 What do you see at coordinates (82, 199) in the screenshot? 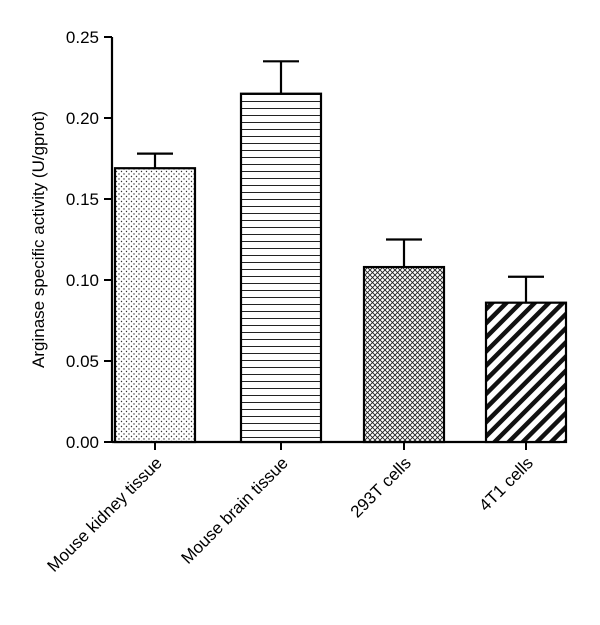
I see `y-tick-label: 0.15` at bounding box center [82, 199].